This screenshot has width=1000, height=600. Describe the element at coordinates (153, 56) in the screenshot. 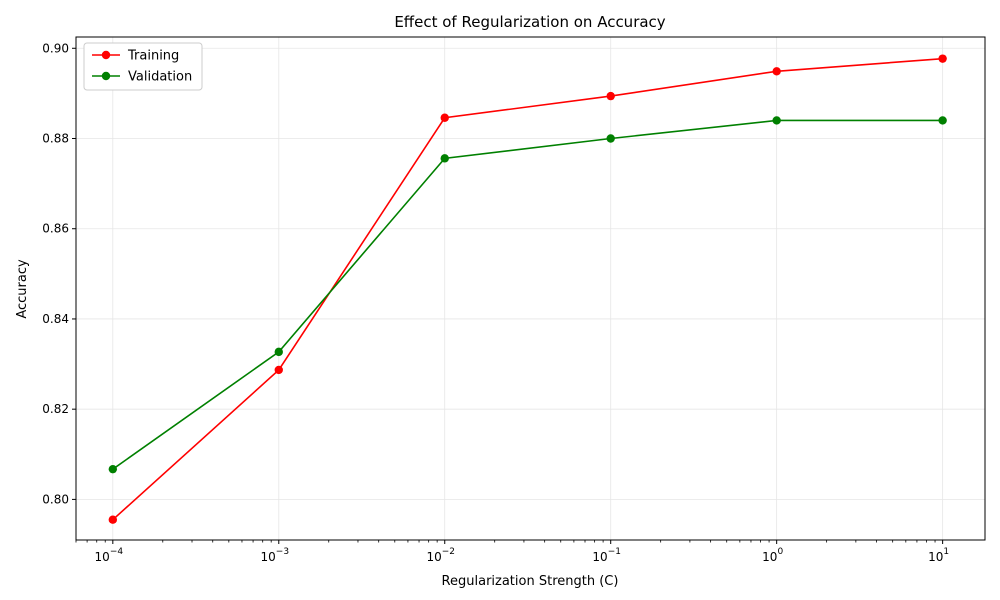

I see `legend-label-training: Training` at that location.